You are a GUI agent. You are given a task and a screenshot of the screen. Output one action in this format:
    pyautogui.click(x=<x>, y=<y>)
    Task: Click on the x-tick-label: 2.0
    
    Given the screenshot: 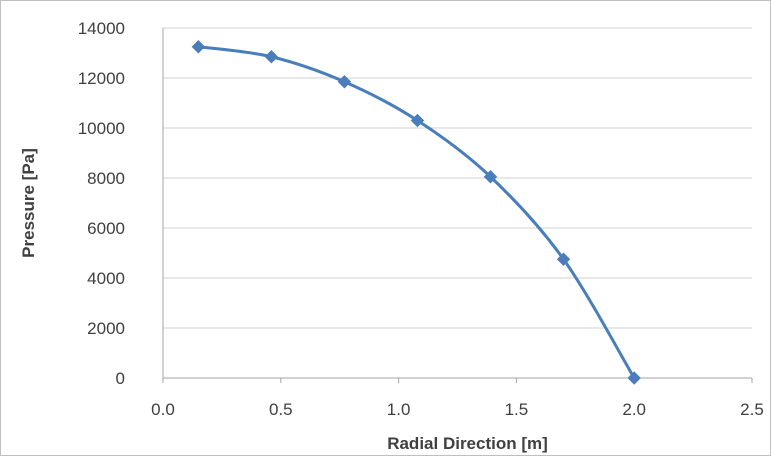 What is the action you would take?
    pyautogui.click(x=634, y=409)
    